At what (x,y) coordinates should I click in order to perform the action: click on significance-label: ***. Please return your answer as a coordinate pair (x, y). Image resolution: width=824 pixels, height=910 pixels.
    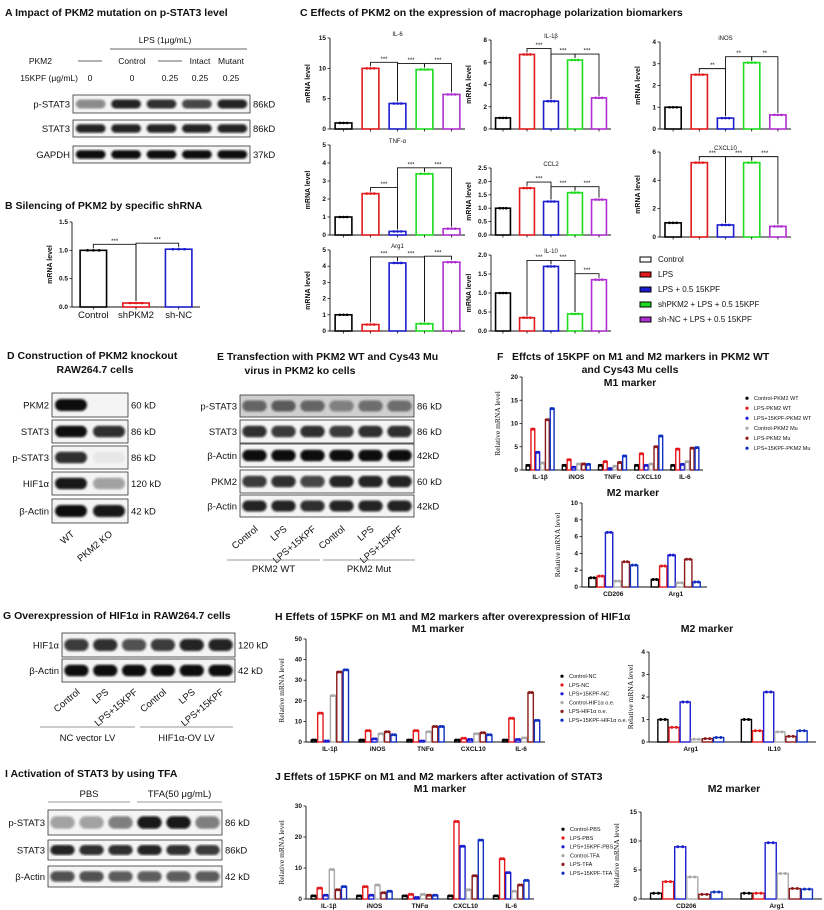
    Looking at the image, I should click on (713, 154).